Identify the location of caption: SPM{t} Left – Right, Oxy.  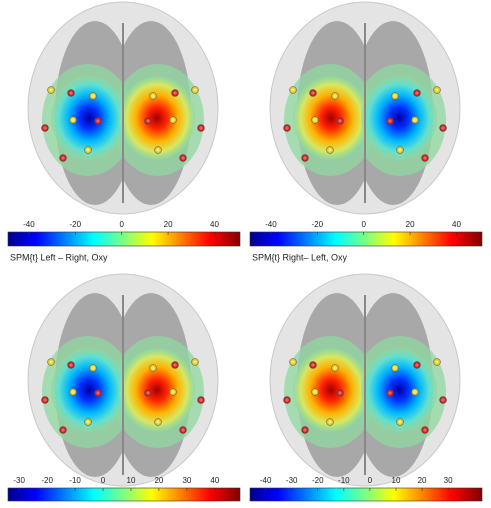
(59, 257).